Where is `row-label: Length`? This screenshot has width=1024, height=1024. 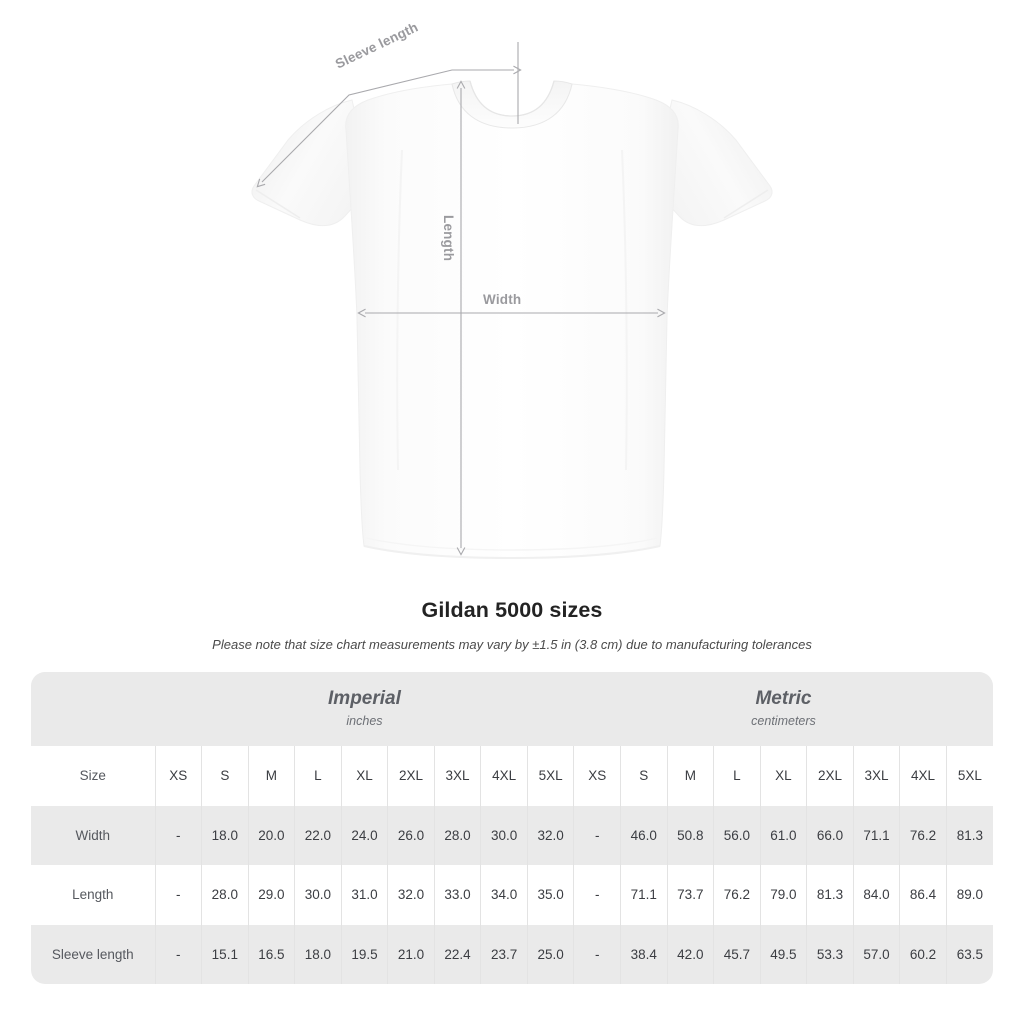
row-label: Length is located at coordinates (93, 895).